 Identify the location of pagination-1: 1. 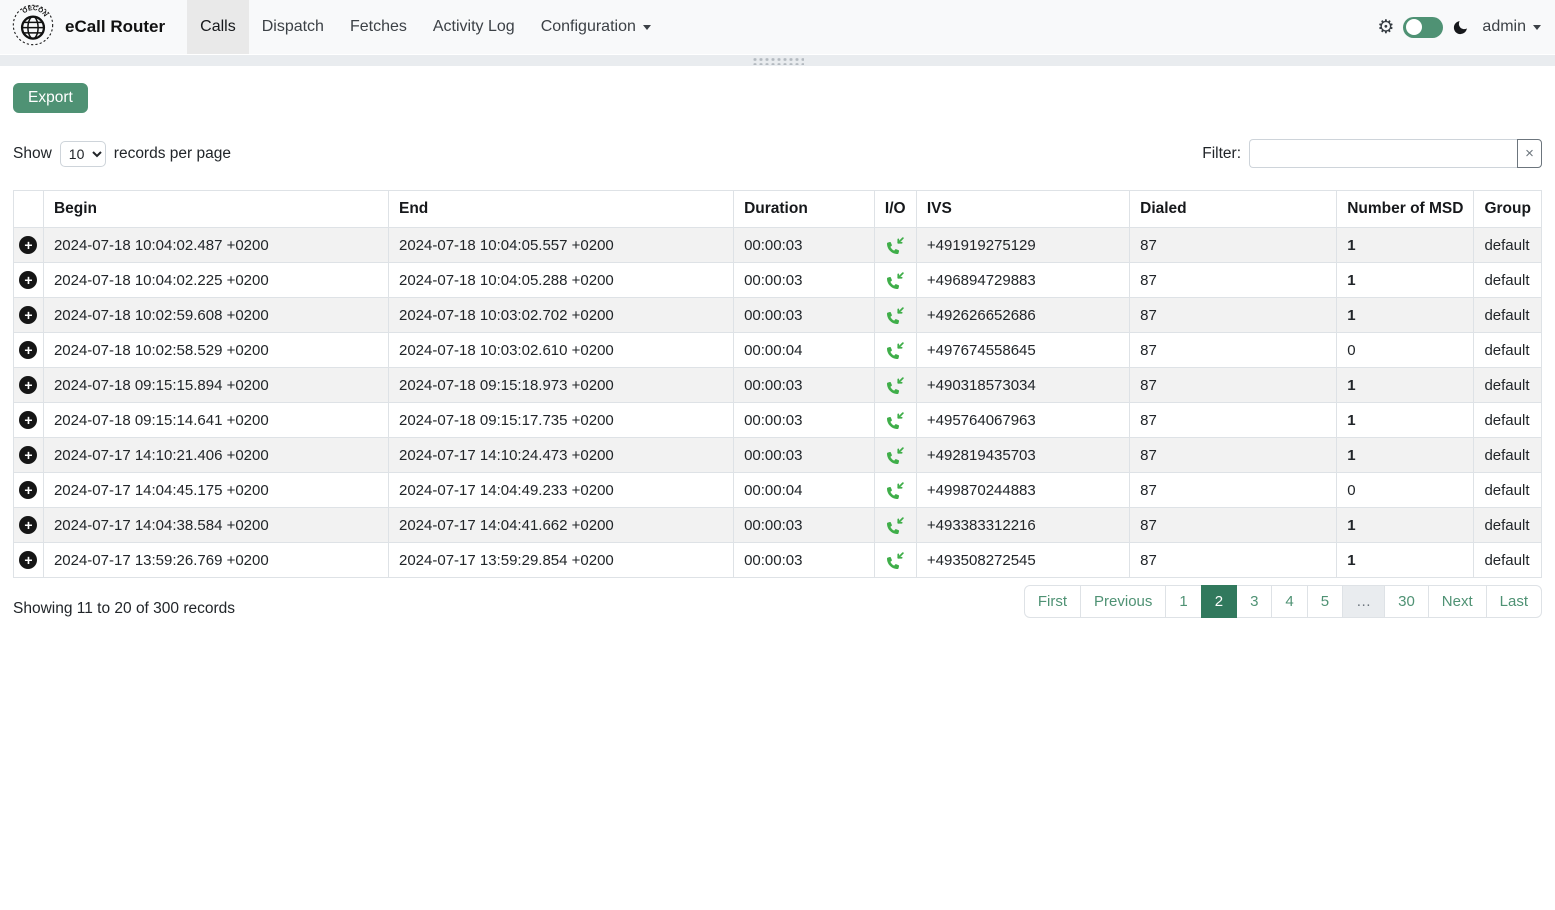
(1183, 601).